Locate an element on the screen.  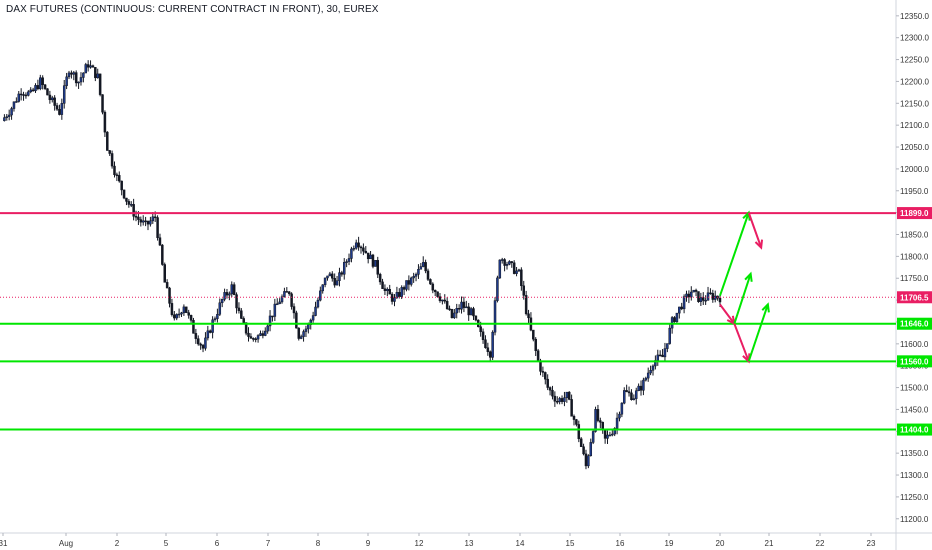
price-tick-label: 11950.0 is located at coordinates (914, 191).